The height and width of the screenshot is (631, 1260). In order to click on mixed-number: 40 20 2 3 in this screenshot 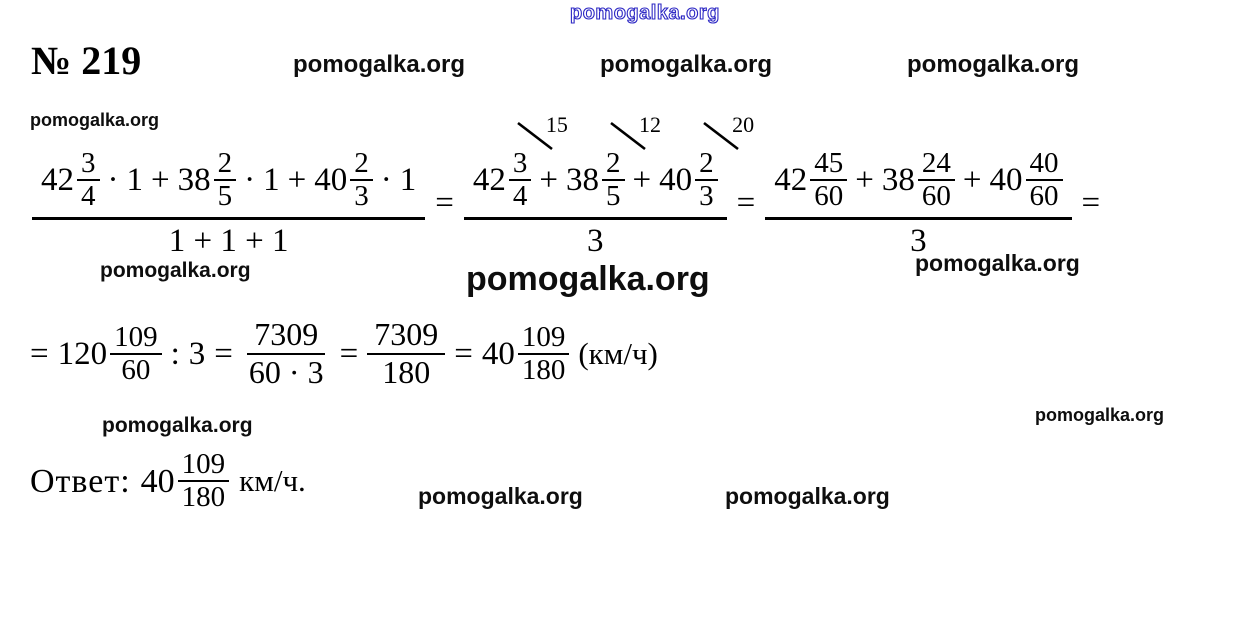, I will do `click(706, 163)`.